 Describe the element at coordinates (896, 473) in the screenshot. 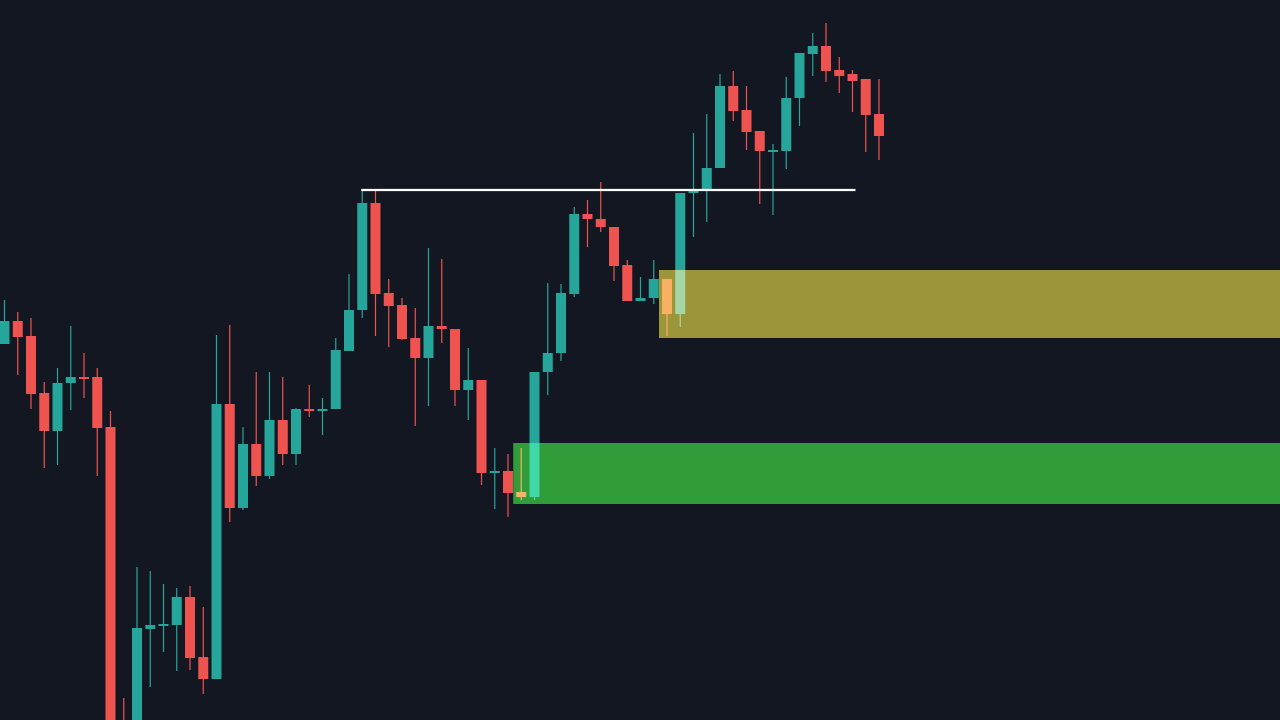

I see `demand-zone` at that location.